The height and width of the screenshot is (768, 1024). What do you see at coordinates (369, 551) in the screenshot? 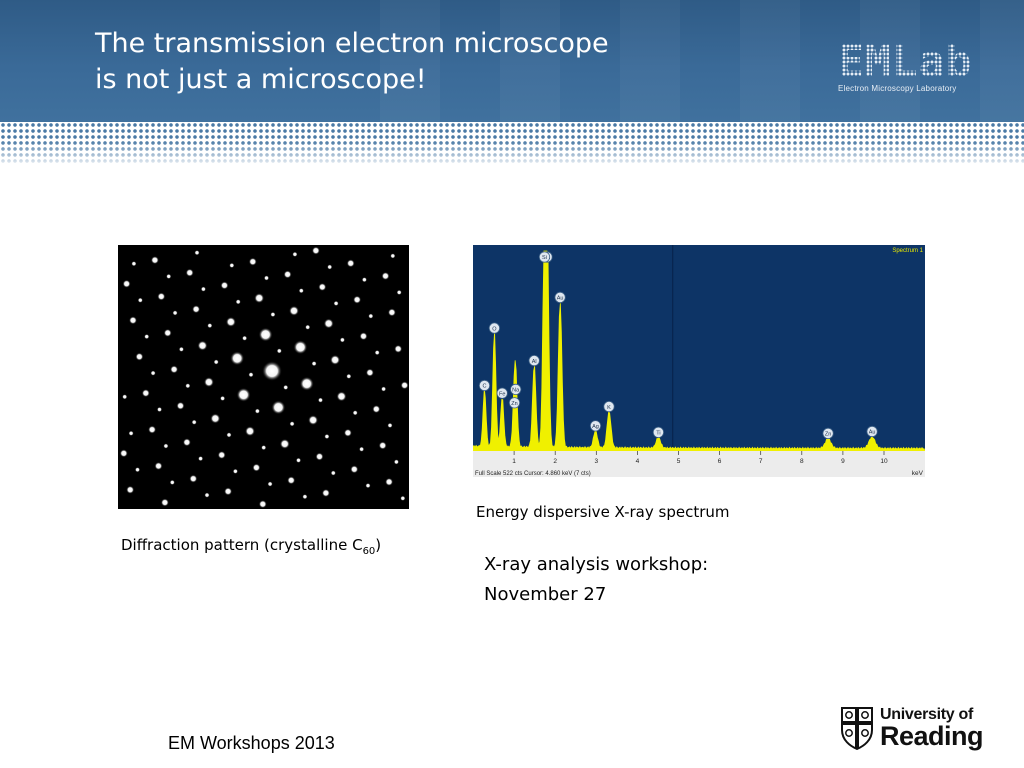
I see `diffraction-caption-subscript: 60` at bounding box center [369, 551].